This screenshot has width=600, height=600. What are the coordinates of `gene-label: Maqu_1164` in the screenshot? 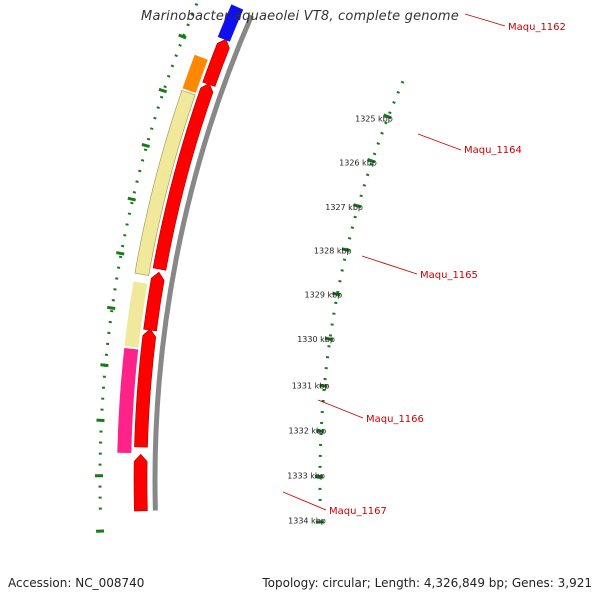 It's located at (493, 150).